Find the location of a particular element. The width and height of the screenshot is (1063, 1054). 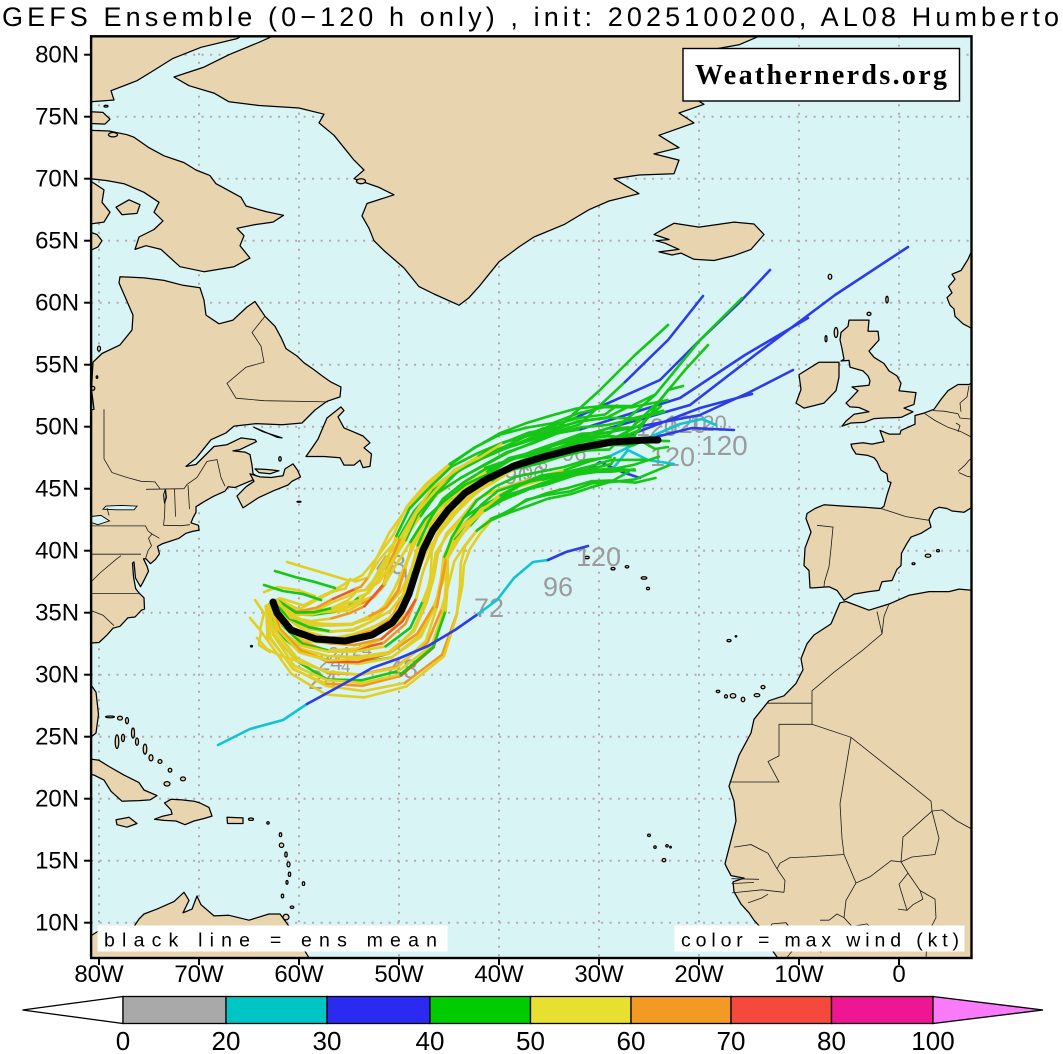

svg-text: 80W is located at coordinates (99, 974).